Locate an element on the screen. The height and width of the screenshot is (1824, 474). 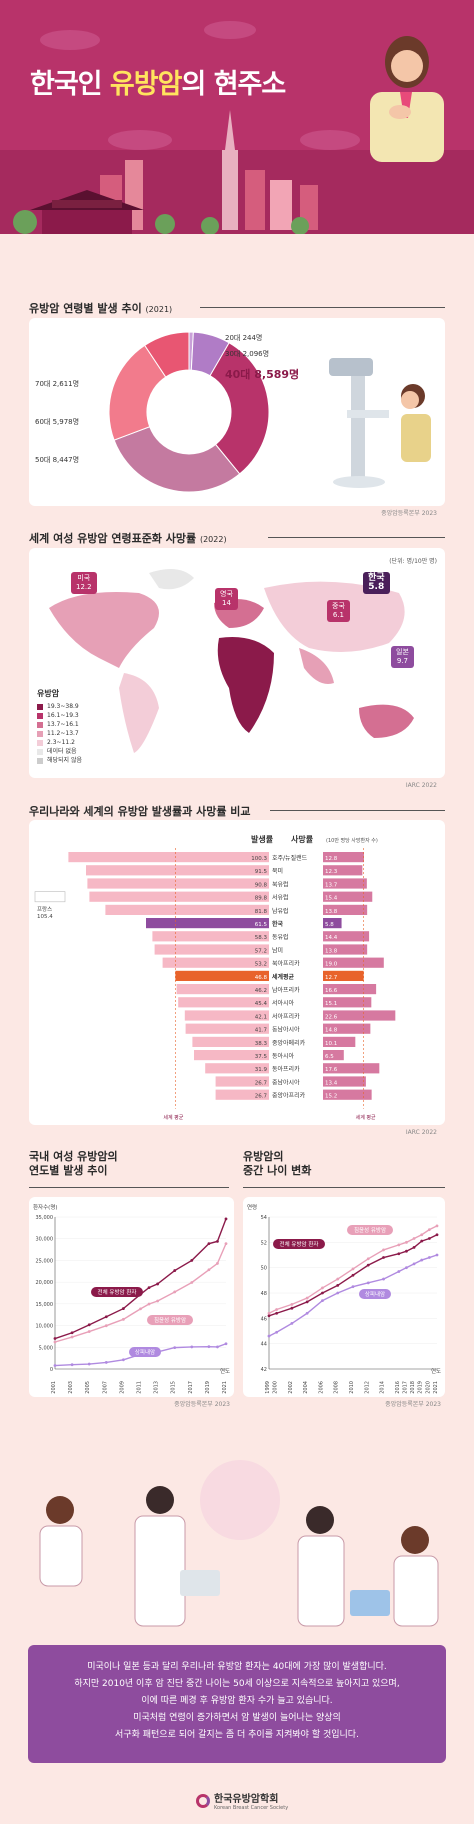
legend-label: 데이터 없음 is located at coordinates (62, 751).